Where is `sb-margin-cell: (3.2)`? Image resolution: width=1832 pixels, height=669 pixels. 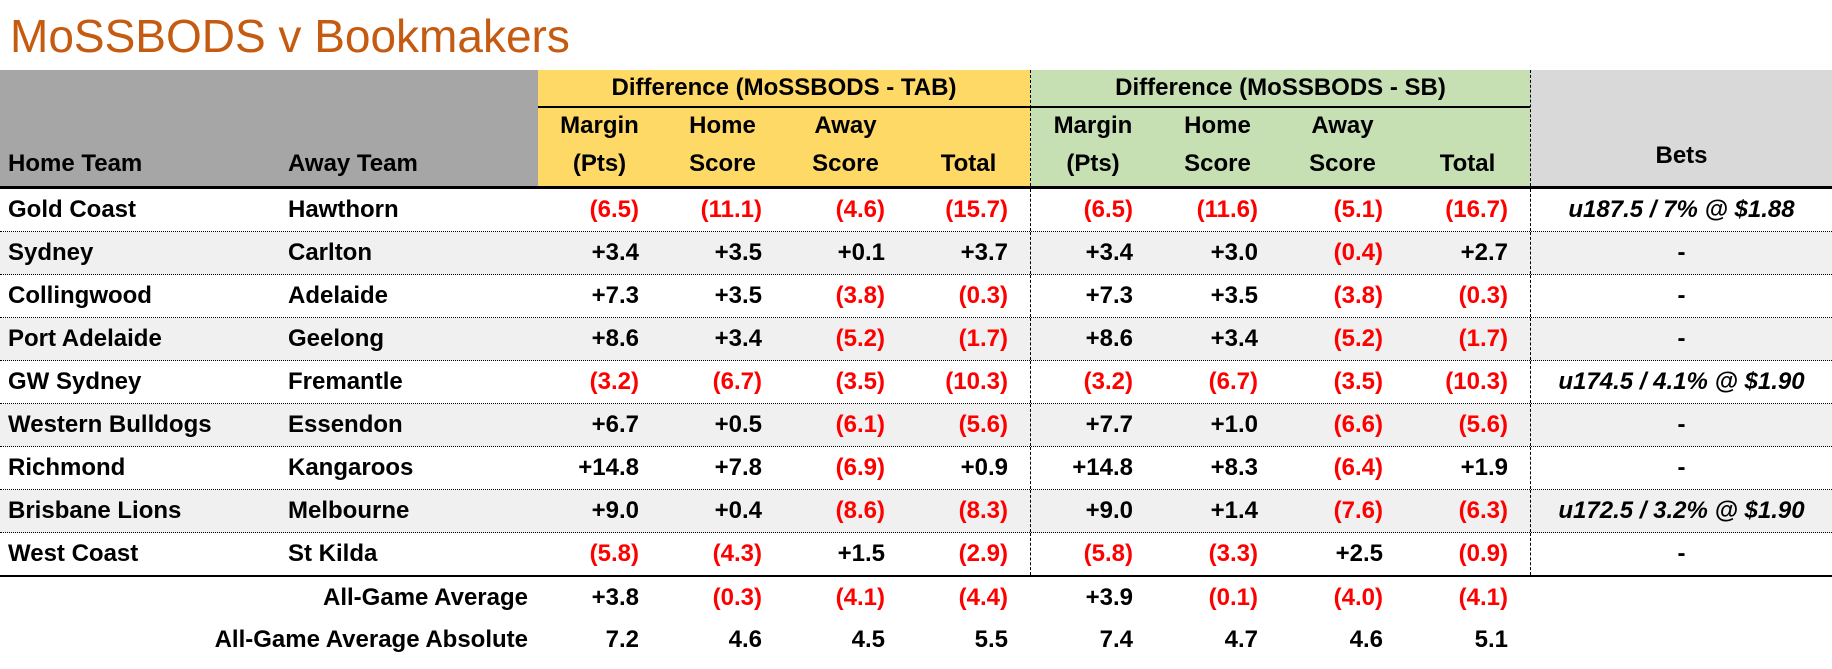 sb-margin-cell: (3.2) is located at coordinates (1092, 382).